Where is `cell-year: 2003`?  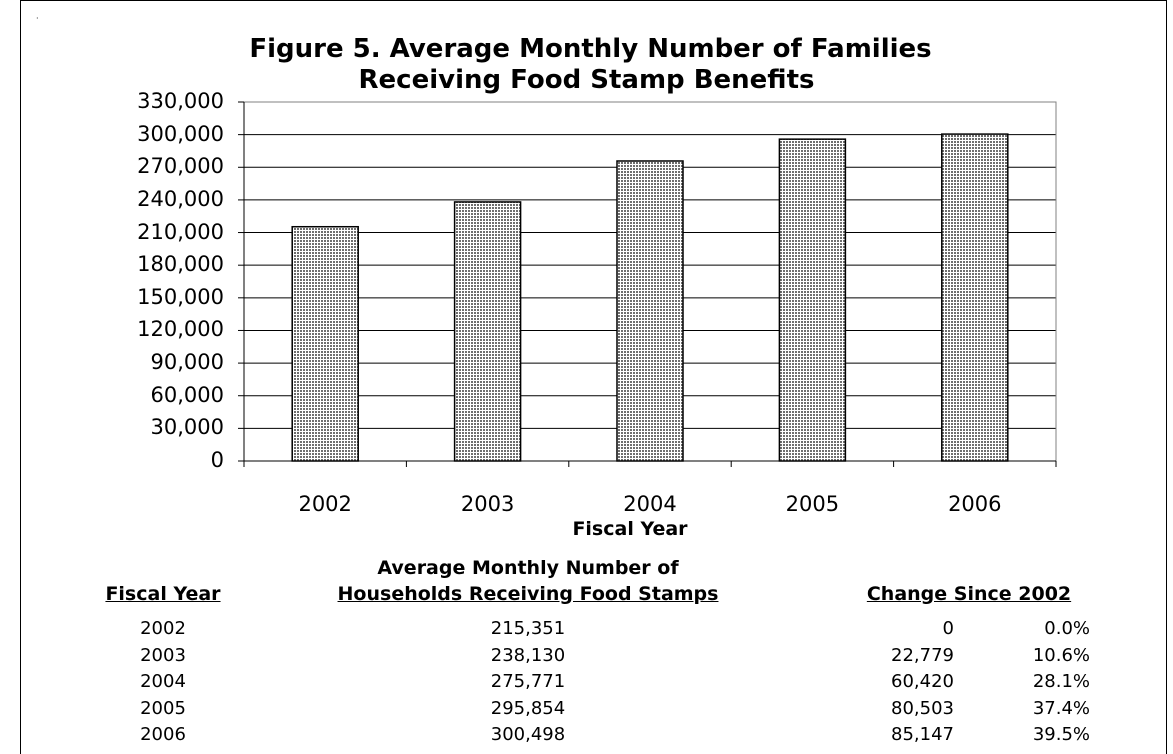 cell-year: 2003 is located at coordinates (163, 655).